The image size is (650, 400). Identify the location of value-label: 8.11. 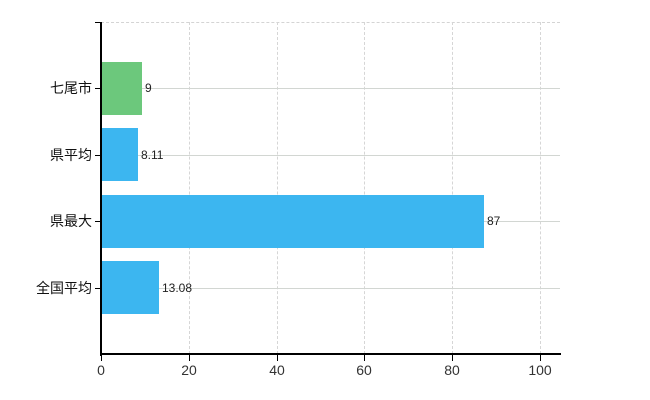
(152, 155).